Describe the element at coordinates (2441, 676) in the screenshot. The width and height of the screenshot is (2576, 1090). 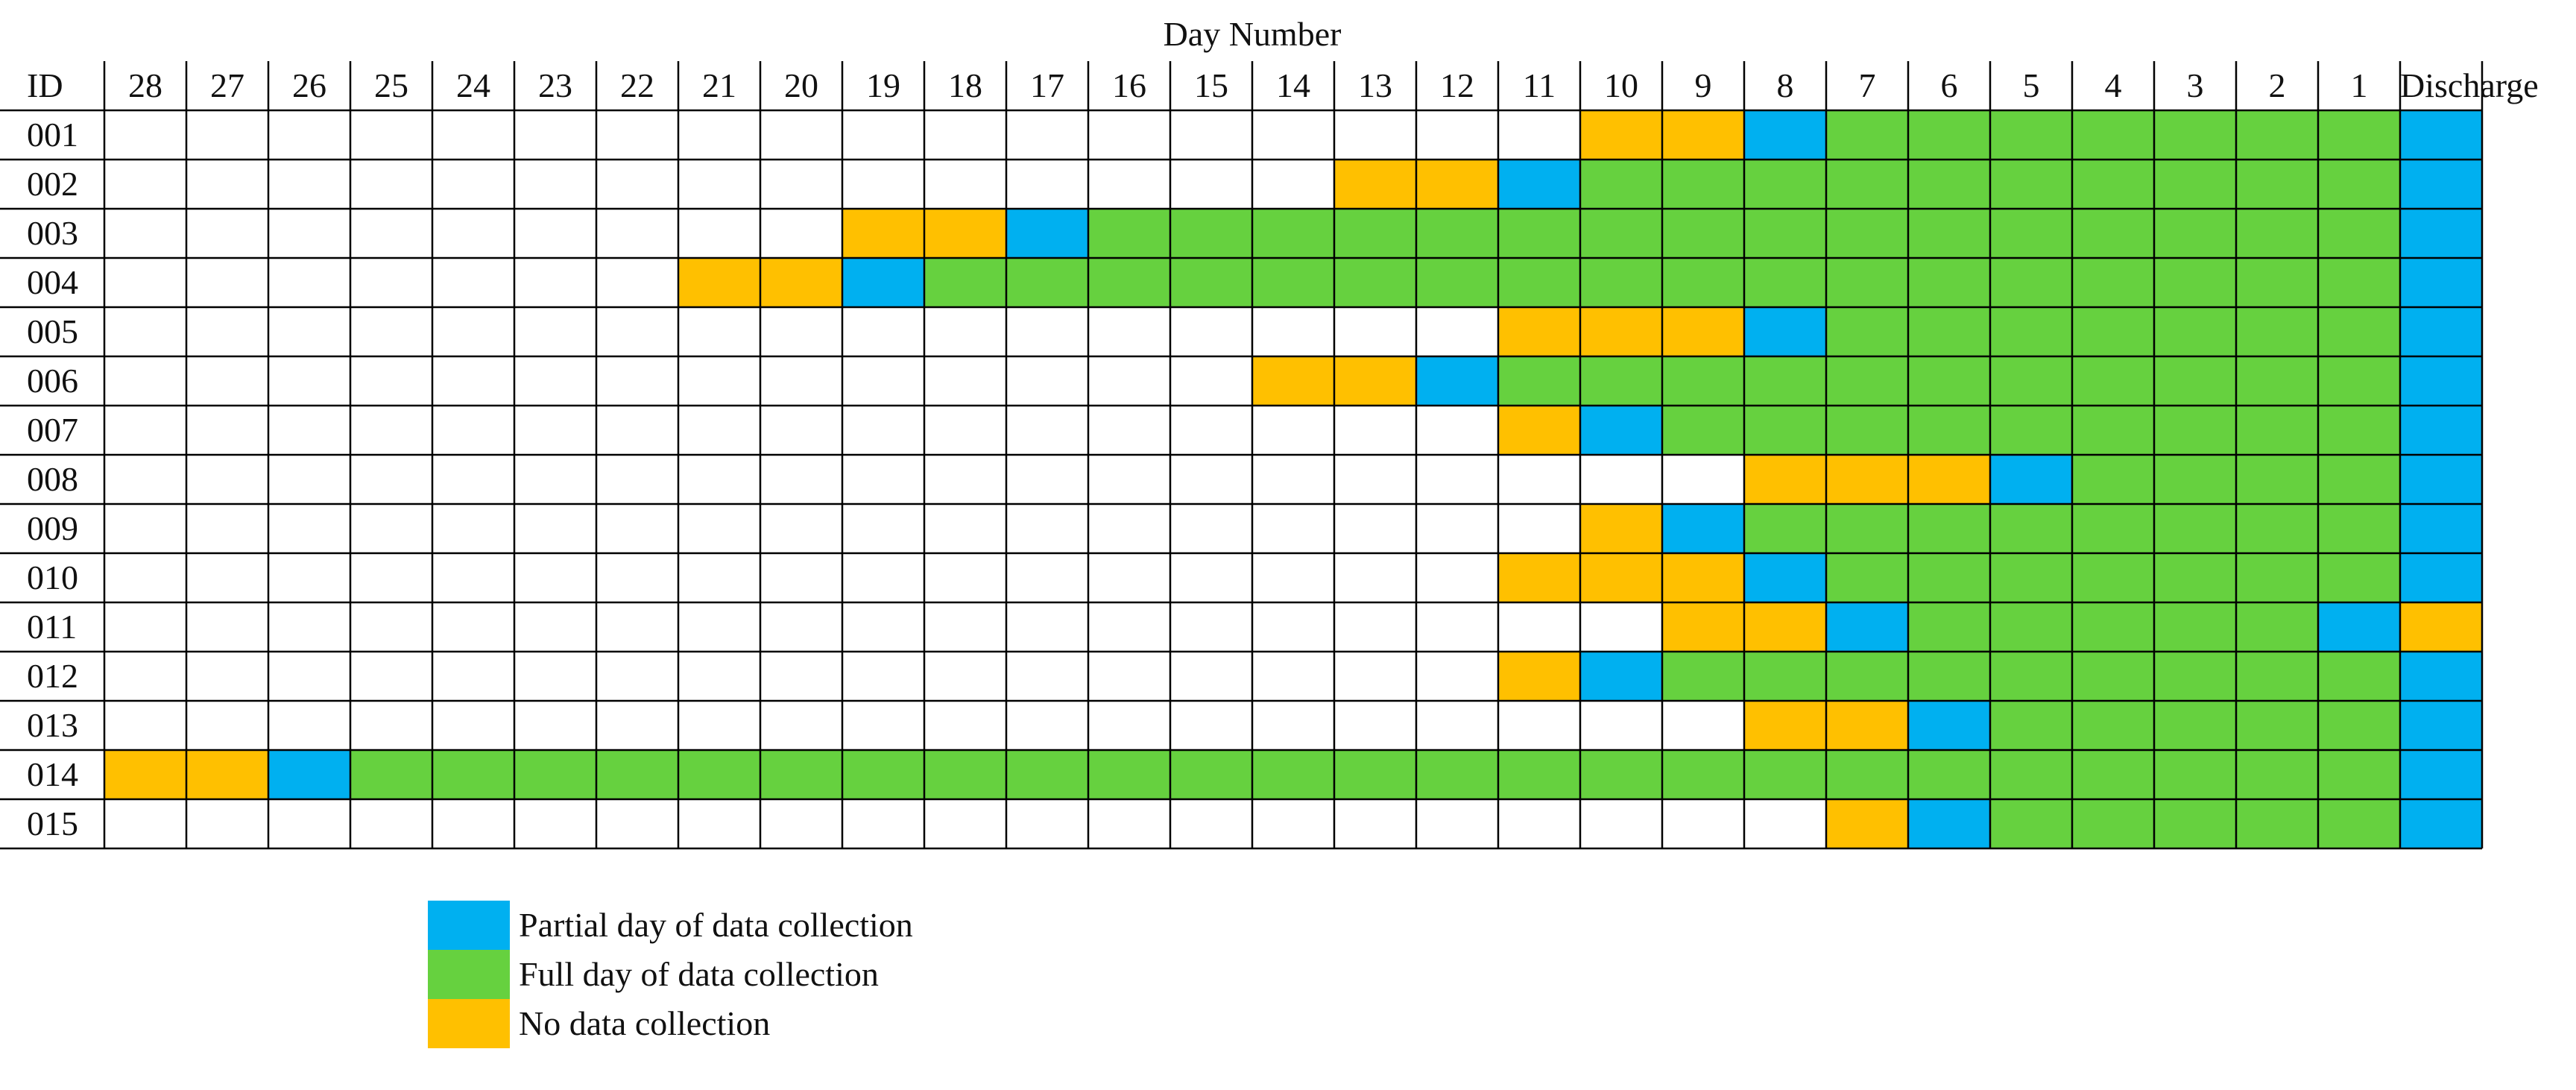
I see `cell-012-discharge` at that location.